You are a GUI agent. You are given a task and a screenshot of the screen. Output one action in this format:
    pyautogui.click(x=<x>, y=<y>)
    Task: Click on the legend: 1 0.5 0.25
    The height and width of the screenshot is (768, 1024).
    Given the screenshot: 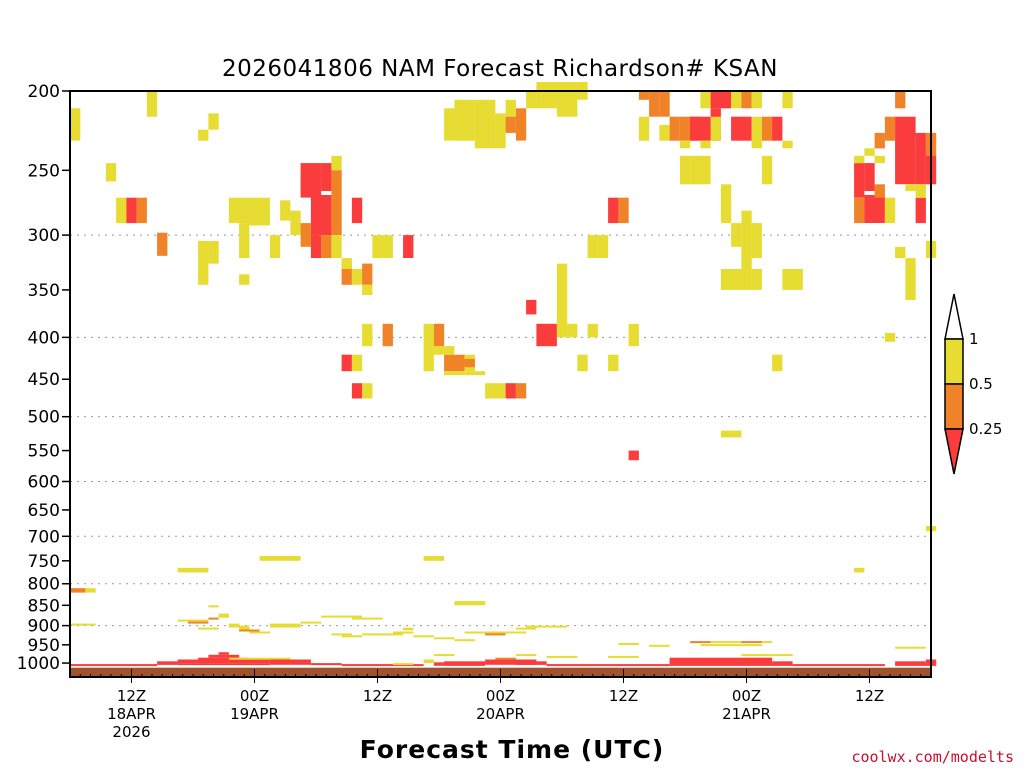 What is the action you would take?
    pyautogui.click(x=973, y=384)
    